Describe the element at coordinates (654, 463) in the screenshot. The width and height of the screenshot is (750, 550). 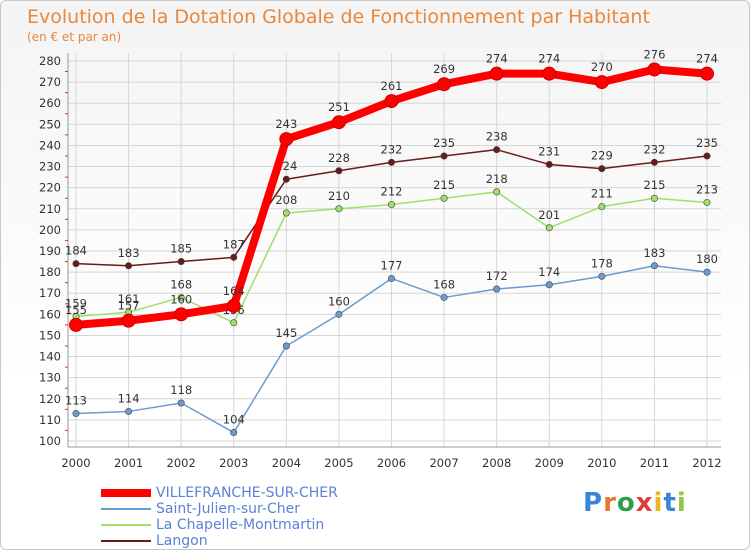
I see `x-tick-label: 2011` at that location.